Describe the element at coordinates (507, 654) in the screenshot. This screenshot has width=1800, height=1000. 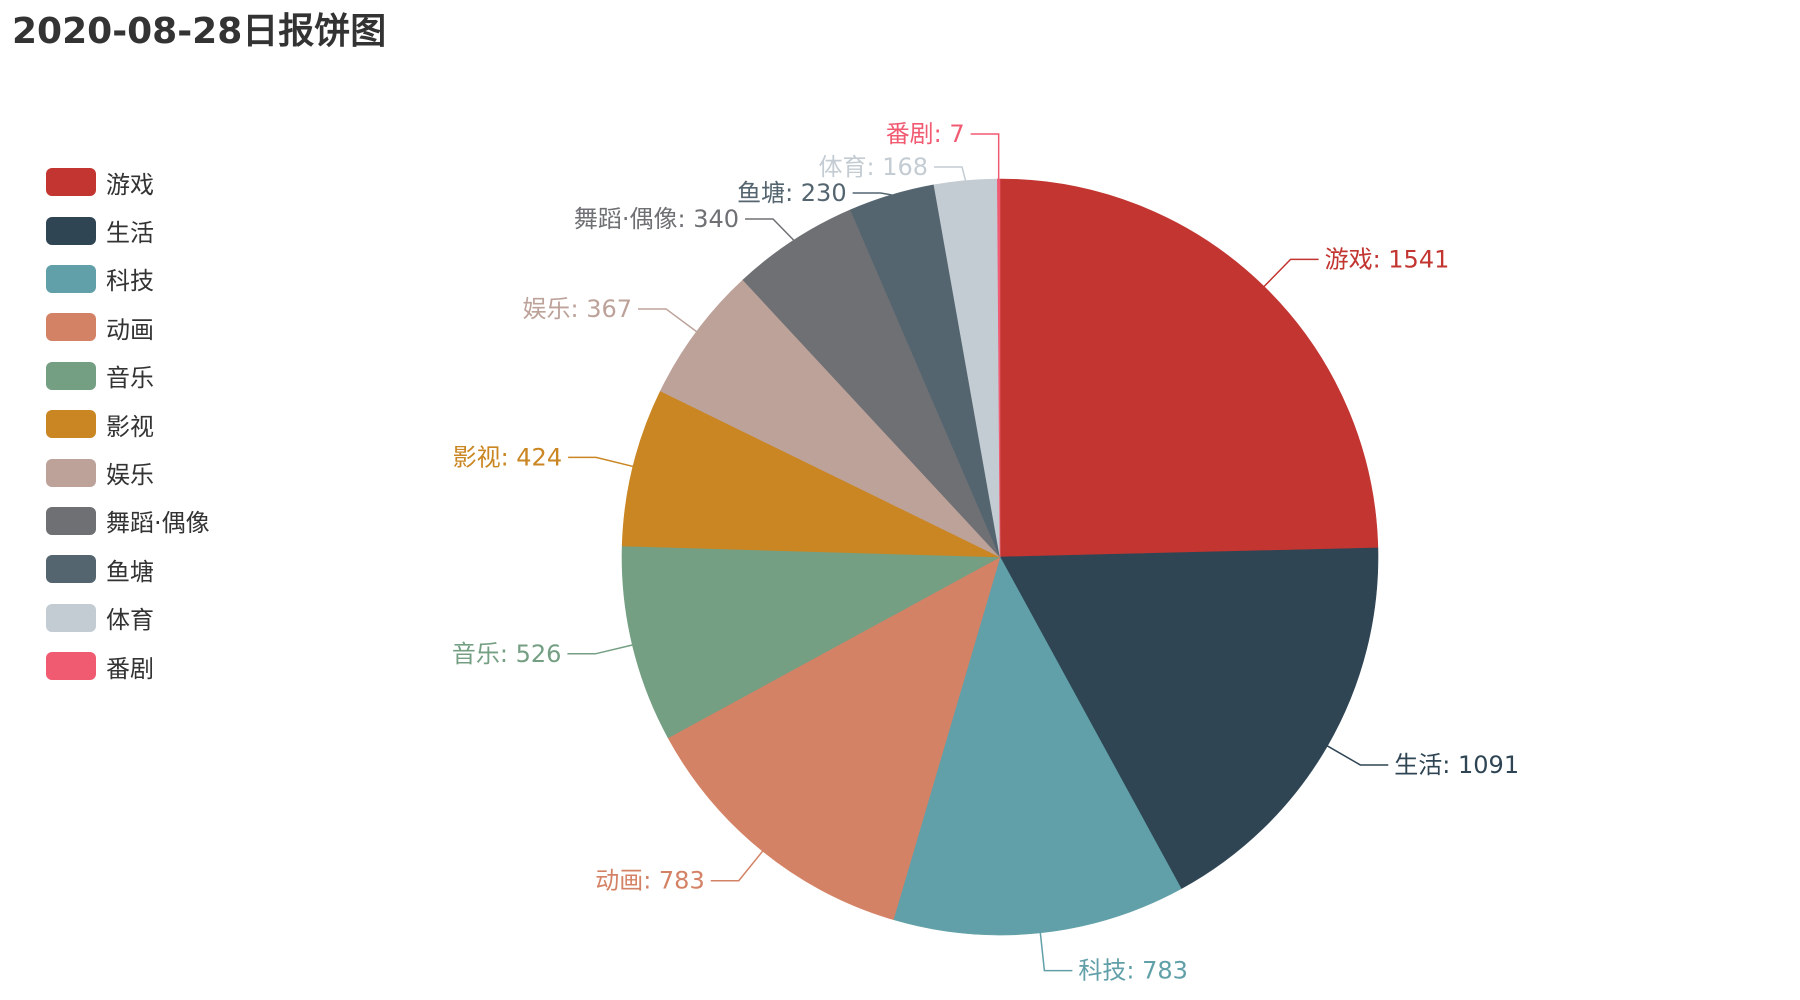
I see `slice-label: 音乐: 526` at that location.